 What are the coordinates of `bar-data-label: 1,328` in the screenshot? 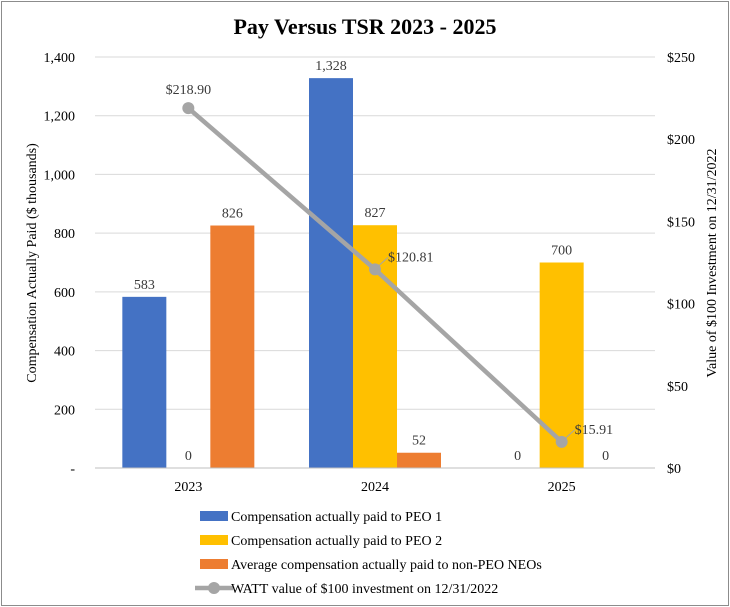 It's located at (331, 66).